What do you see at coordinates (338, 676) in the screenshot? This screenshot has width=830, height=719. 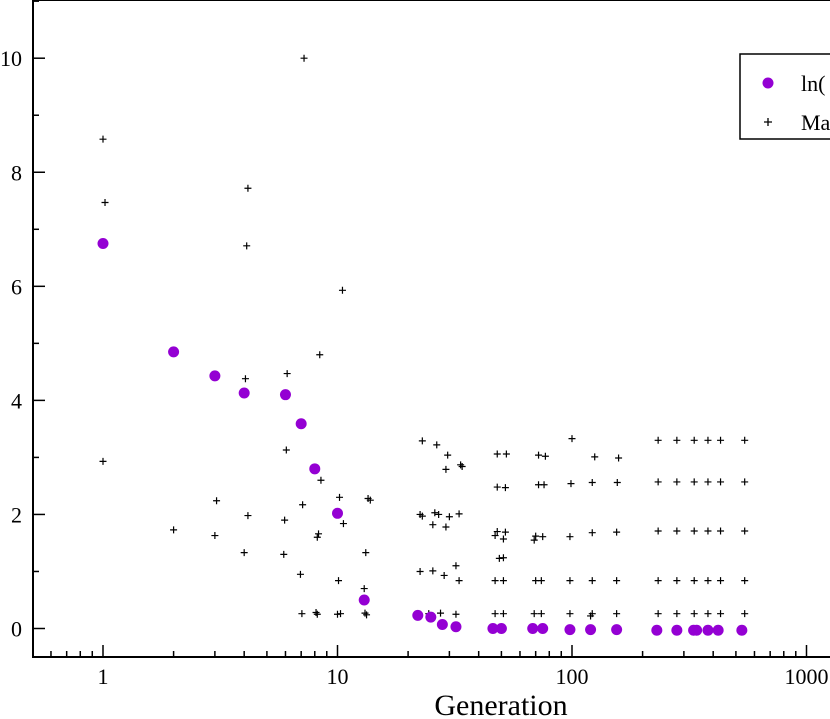 I see `x-tick-label: 10` at bounding box center [338, 676].